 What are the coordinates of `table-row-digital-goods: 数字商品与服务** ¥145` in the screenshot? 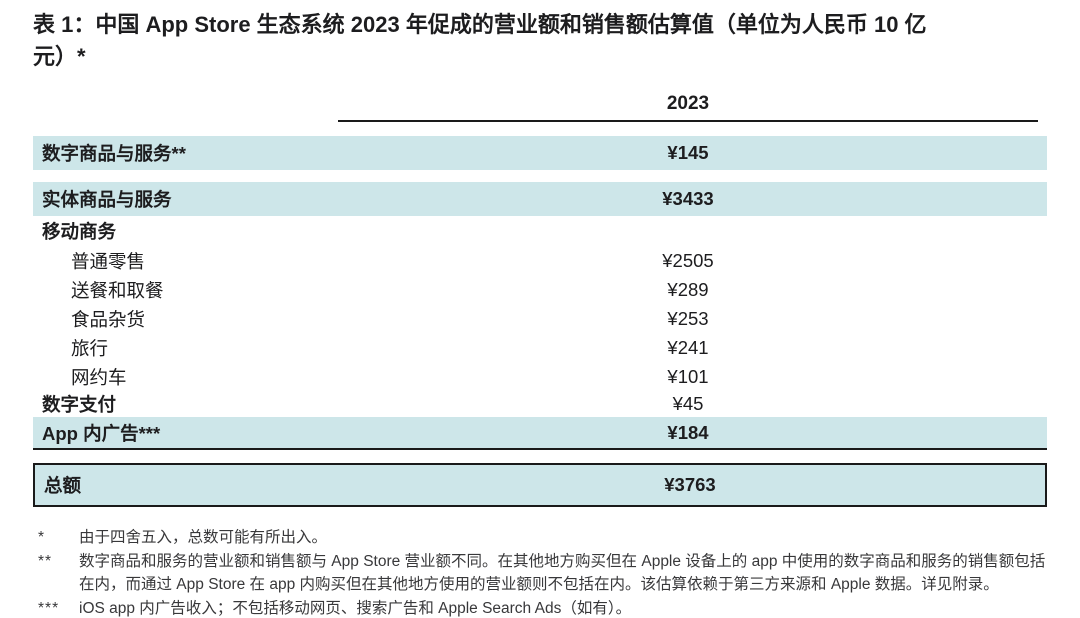 It's located at (540, 153).